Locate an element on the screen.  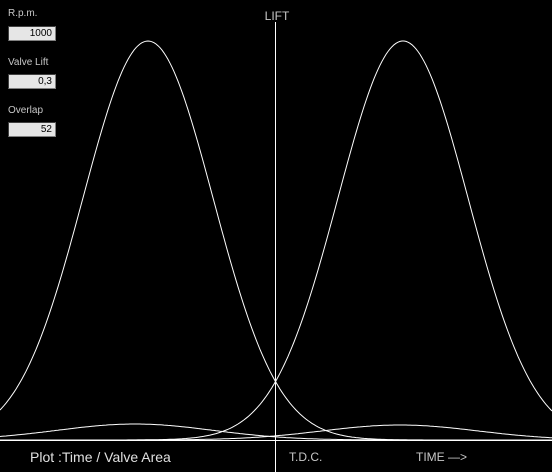
y-label: LIFT is located at coordinates (277, 16).